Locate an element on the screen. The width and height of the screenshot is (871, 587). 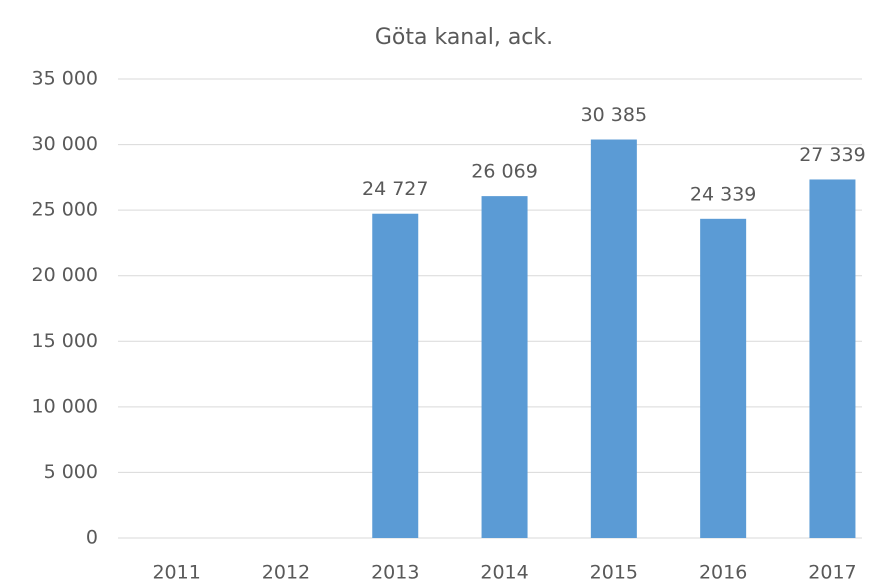
chart-title: Göta kanal, ack. is located at coordinates (464, 37).